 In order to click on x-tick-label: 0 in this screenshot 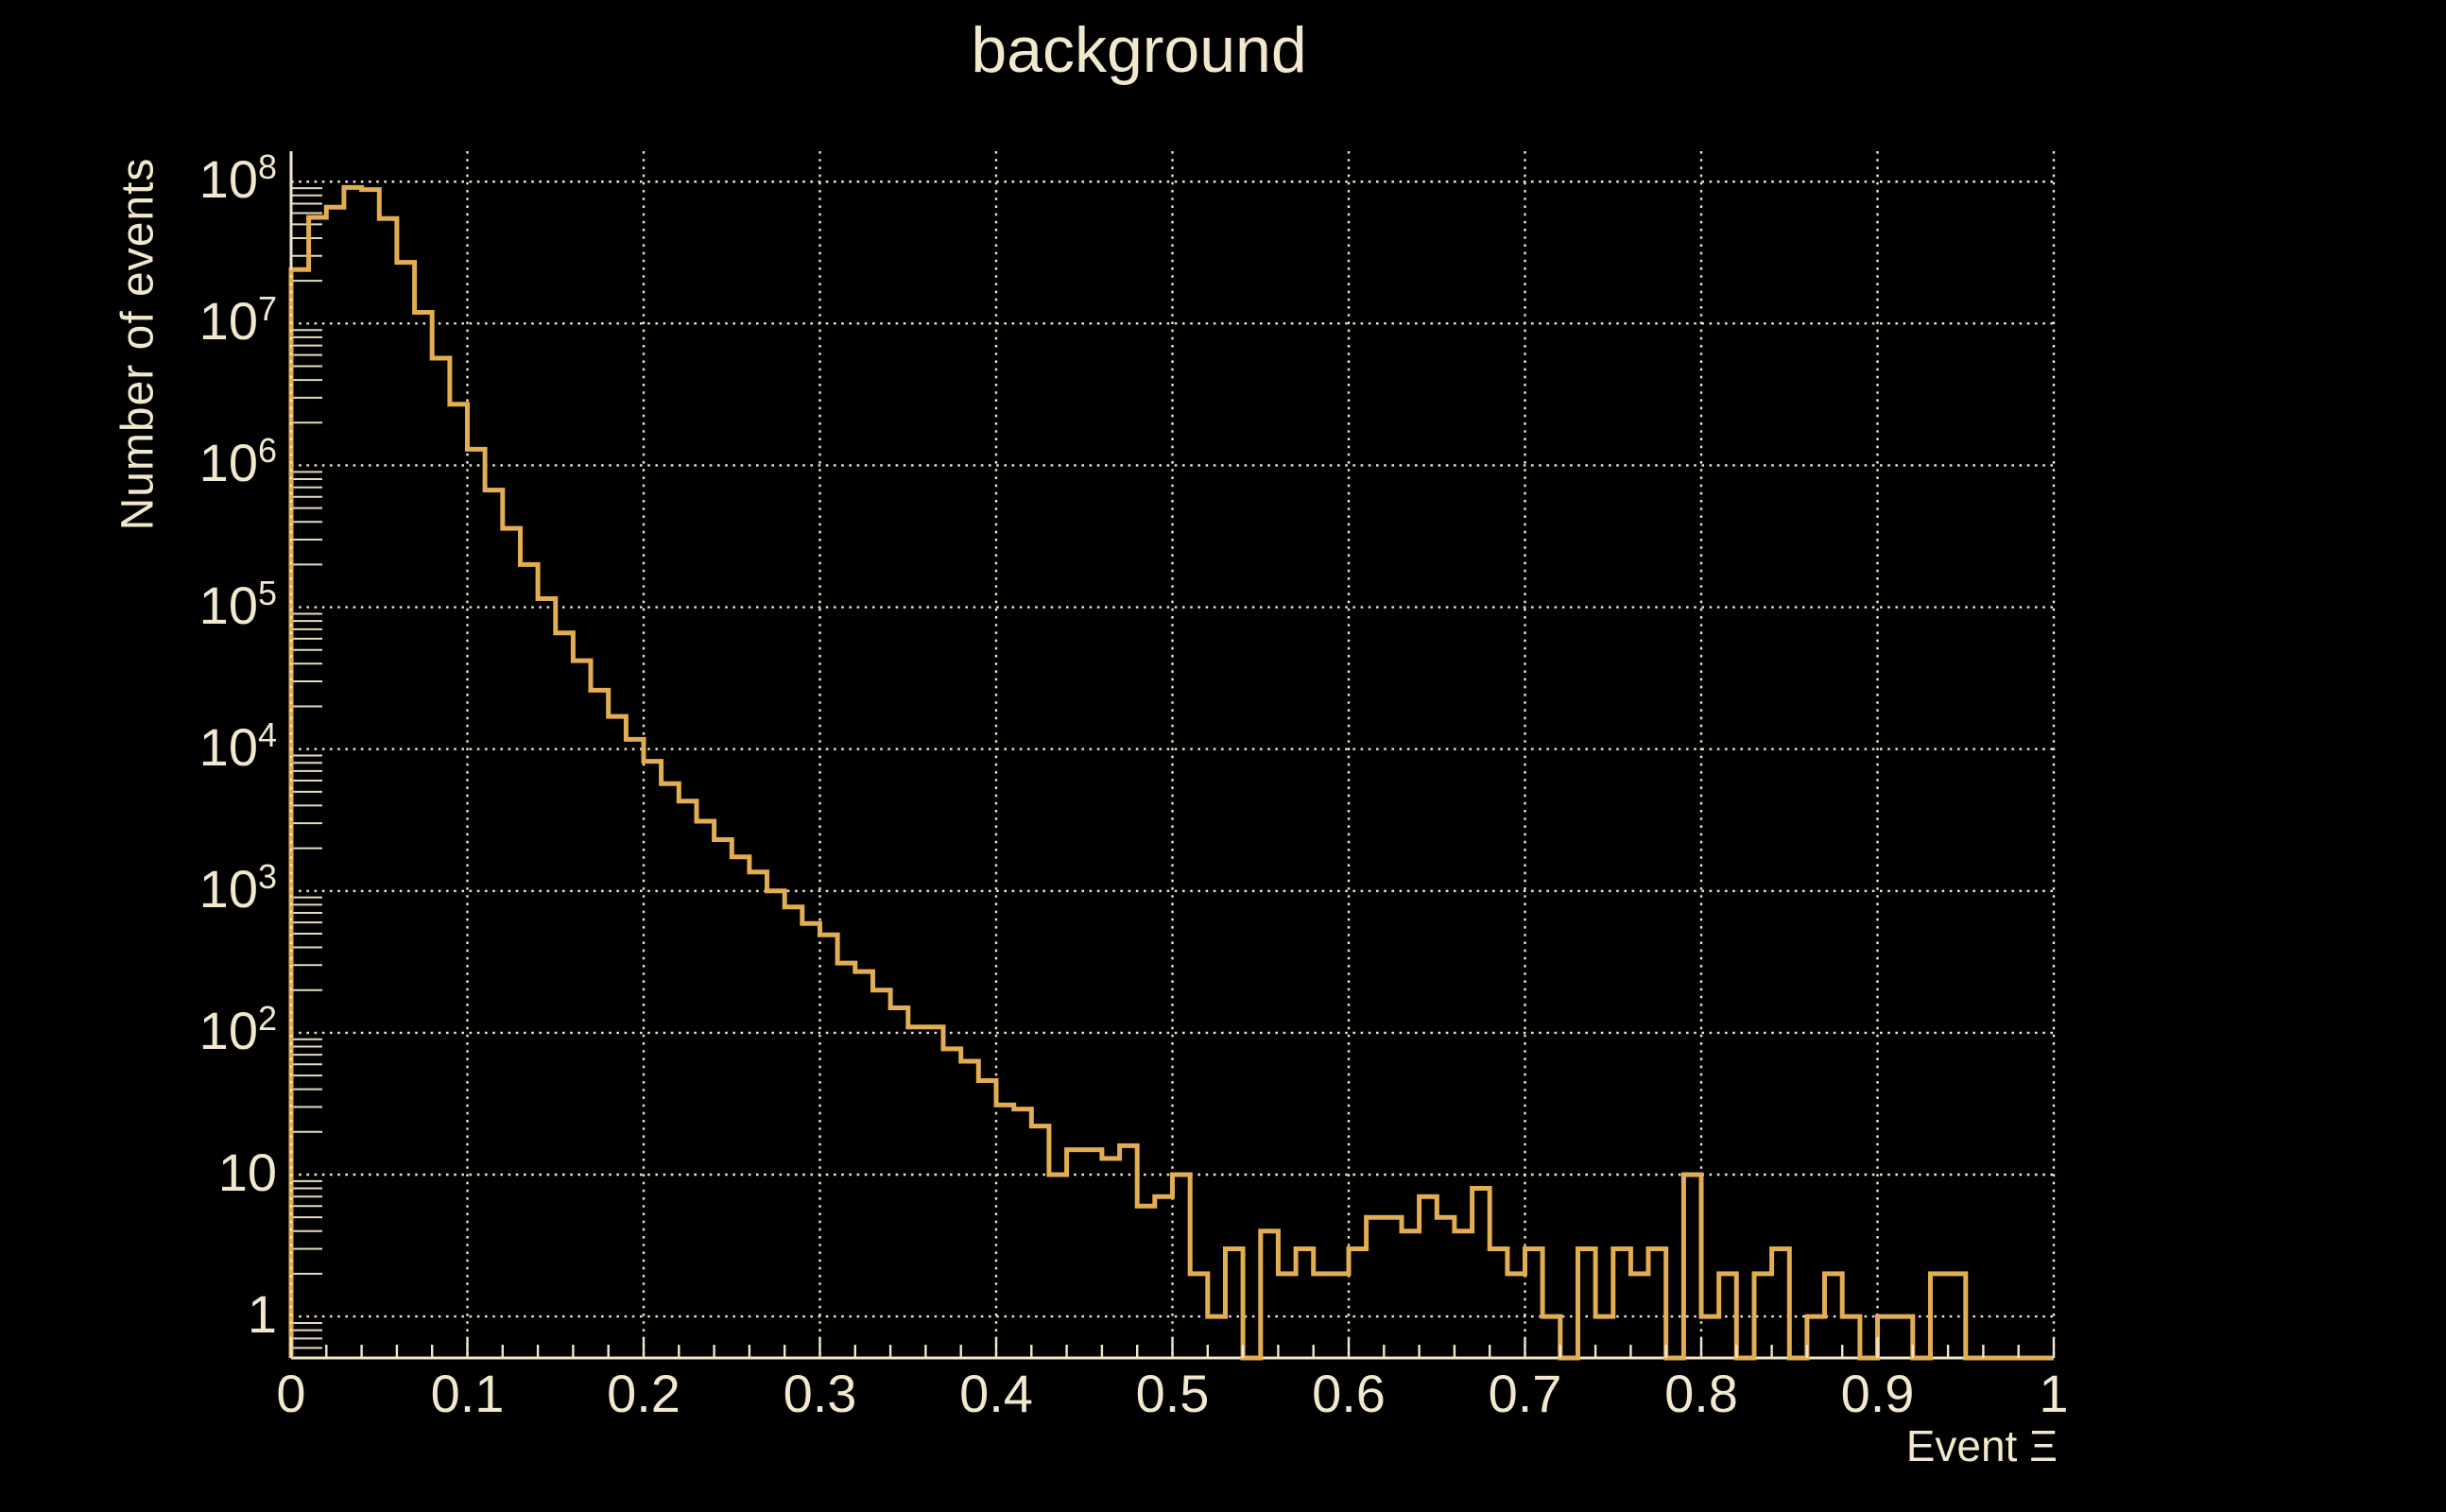, I will do `click(291, 1393)`.